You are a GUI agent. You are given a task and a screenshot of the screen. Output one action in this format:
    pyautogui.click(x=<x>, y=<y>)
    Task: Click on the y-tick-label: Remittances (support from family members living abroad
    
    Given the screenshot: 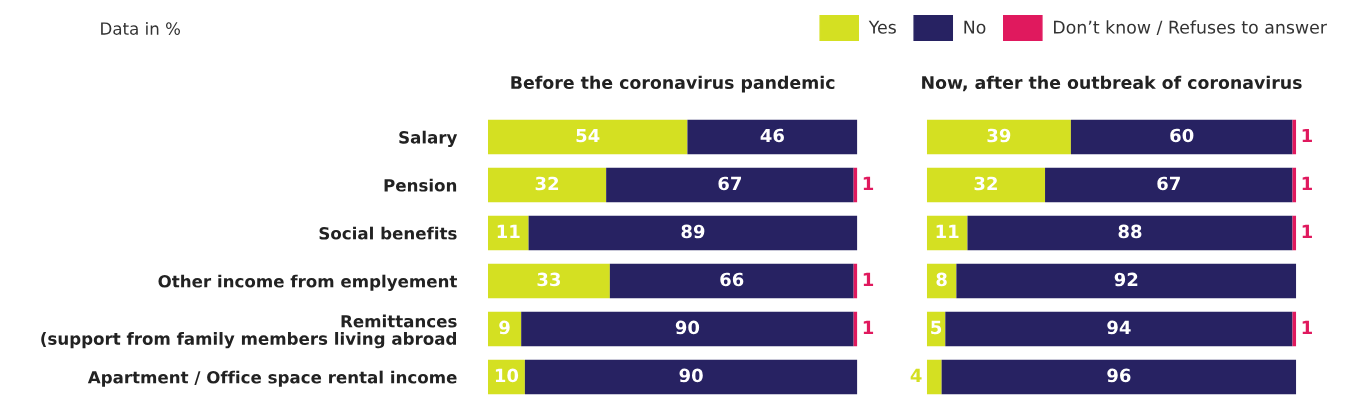 What is the action you would take?
    pyautogui.click(x=249, y=331)
    